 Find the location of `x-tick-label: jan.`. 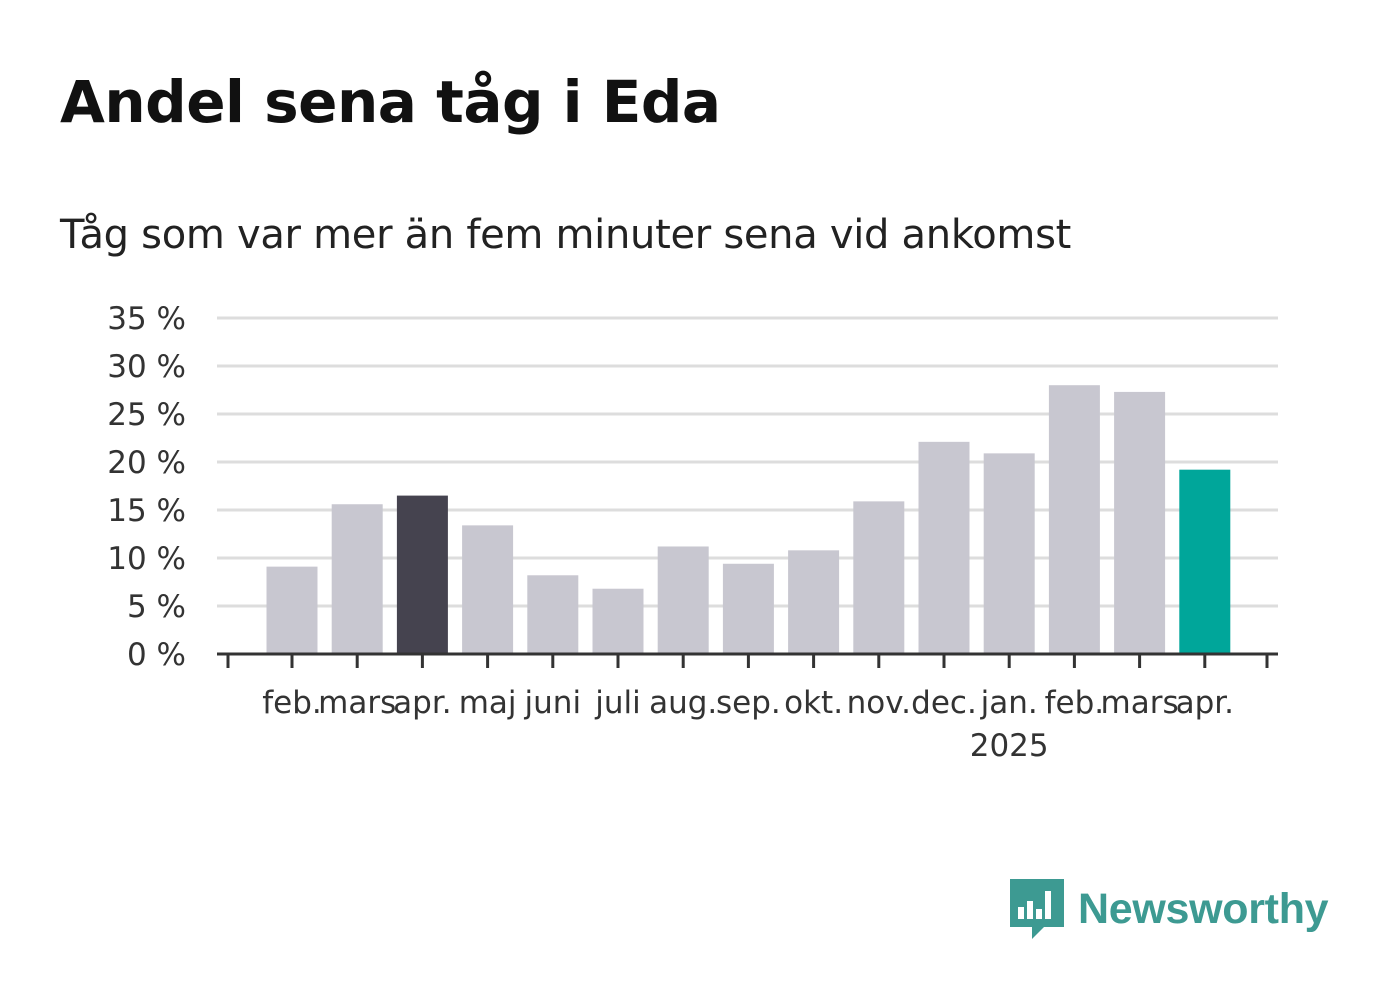

x-tick-label: jan. is located at coordinates (1009, 703).